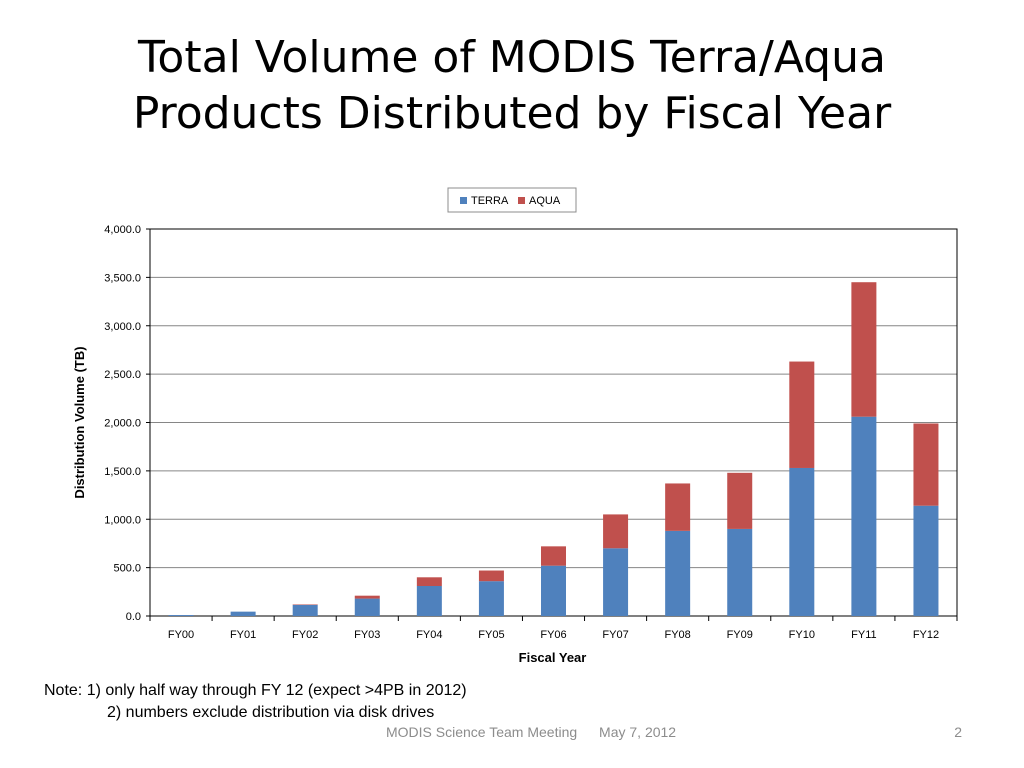 This screenshot has width=1024, height=768. I want to click on legend-label-aqua: AQUA, so click(545, 201).